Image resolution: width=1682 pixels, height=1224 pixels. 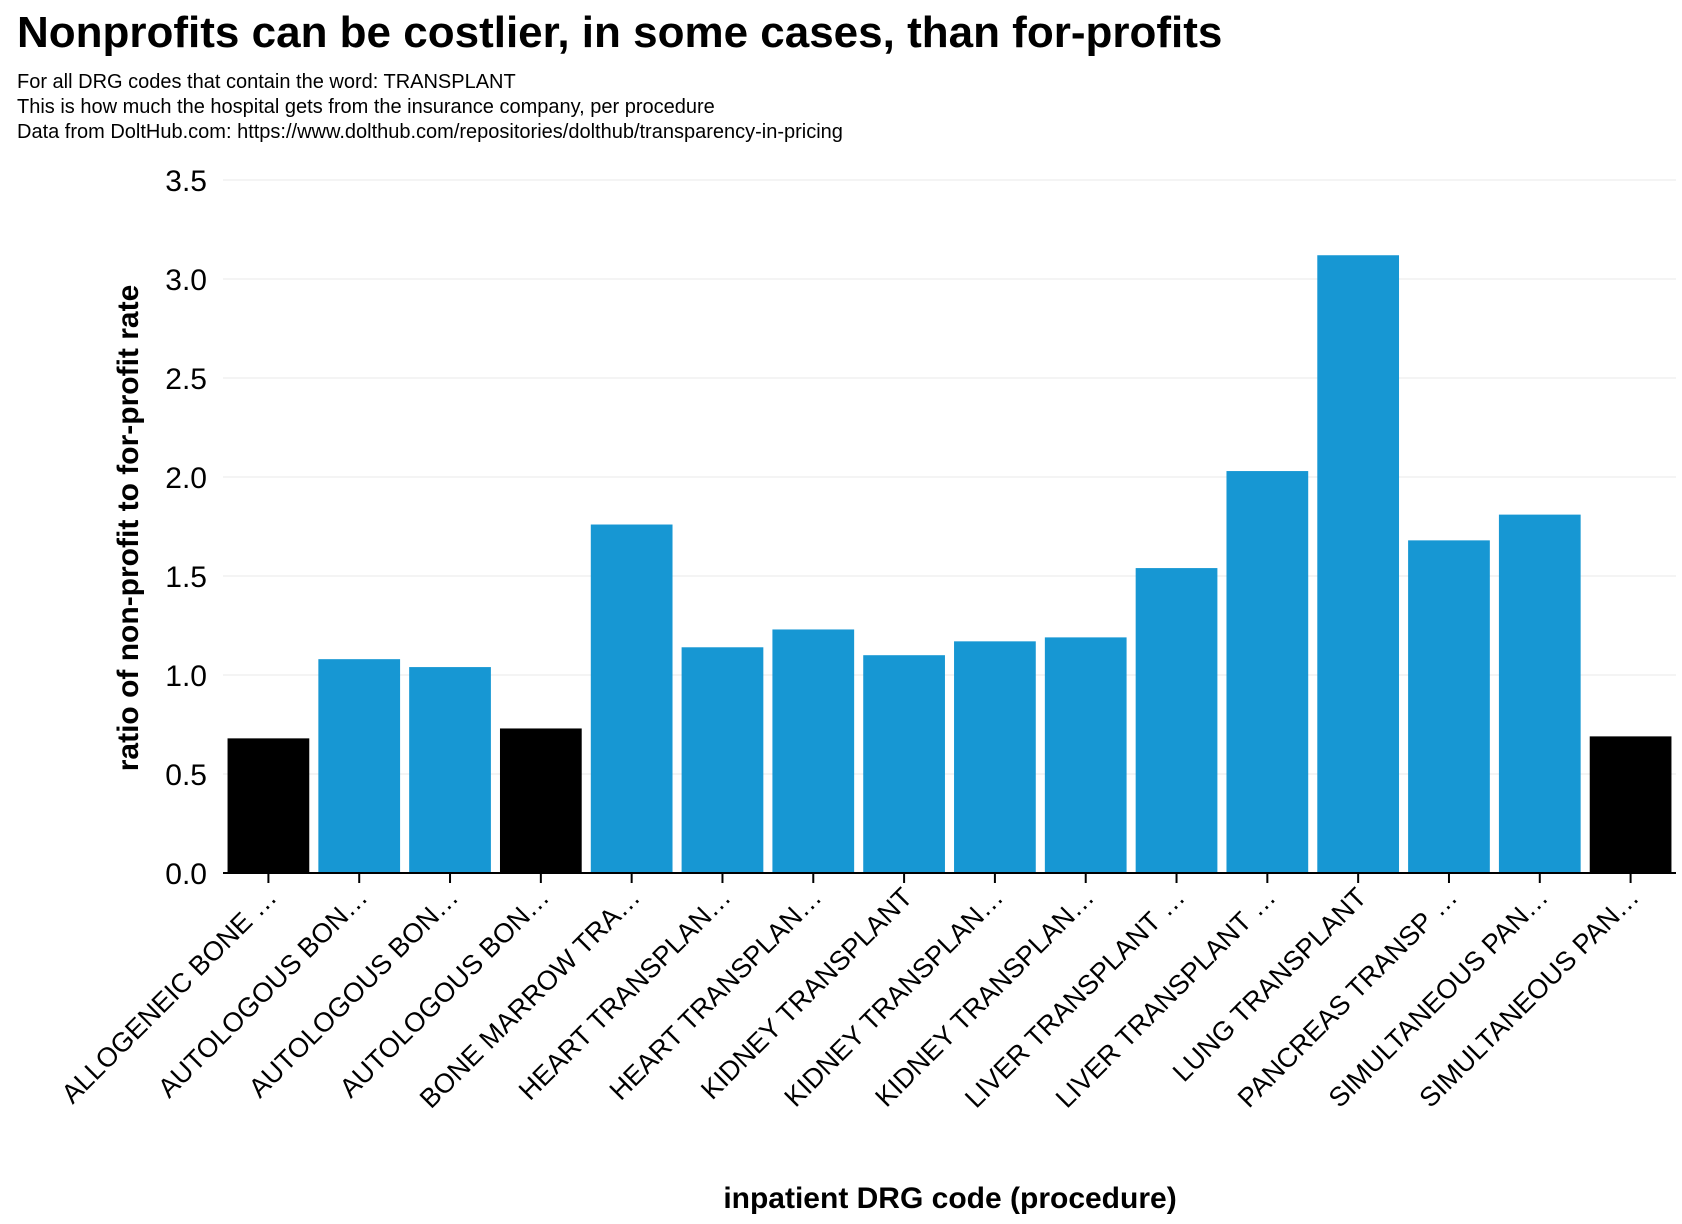 What do you see at coordinates (186, 181) in the screenshot?
I see `y-tick-label: 3.5` at bounding box center [186, 181].